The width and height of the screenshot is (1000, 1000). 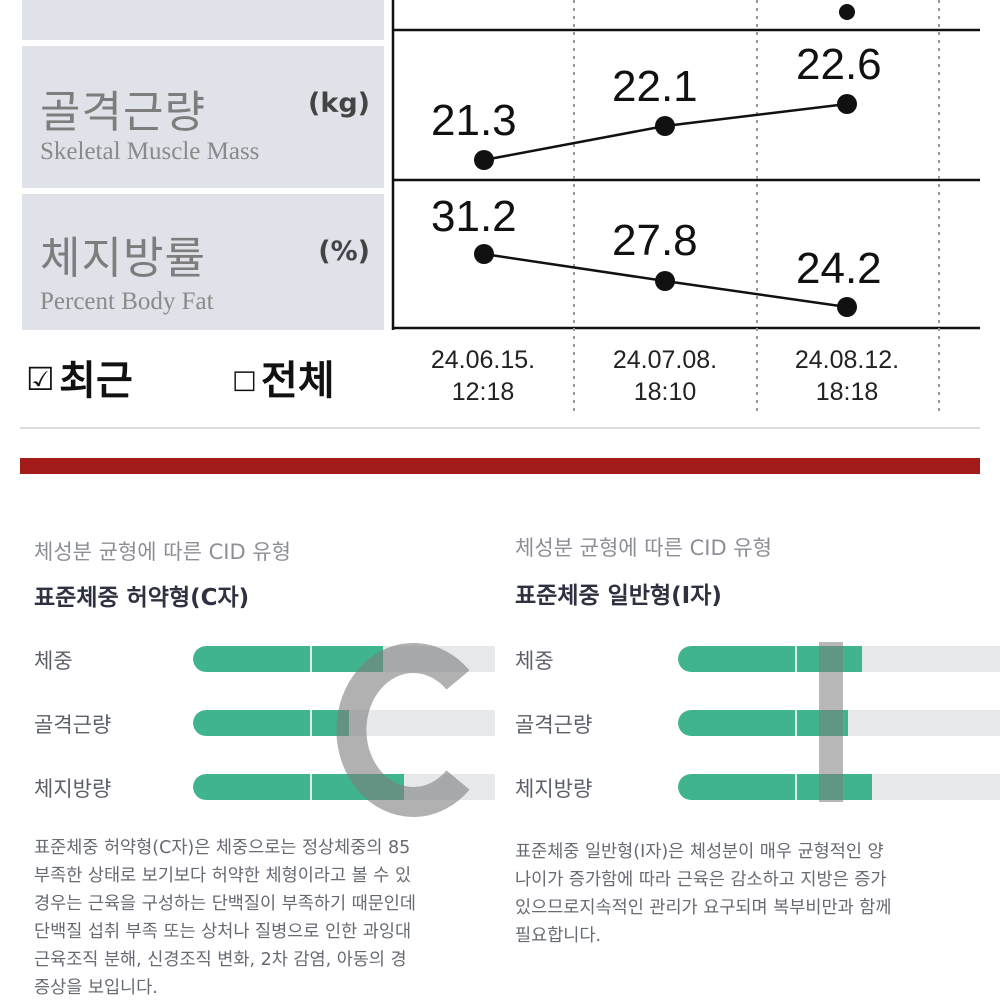 What do you see at coordinates (73, 789) in the screenshot?
I see `cid-card-c-row-label-fat: 체지방량` at bounding box center [73, 789].